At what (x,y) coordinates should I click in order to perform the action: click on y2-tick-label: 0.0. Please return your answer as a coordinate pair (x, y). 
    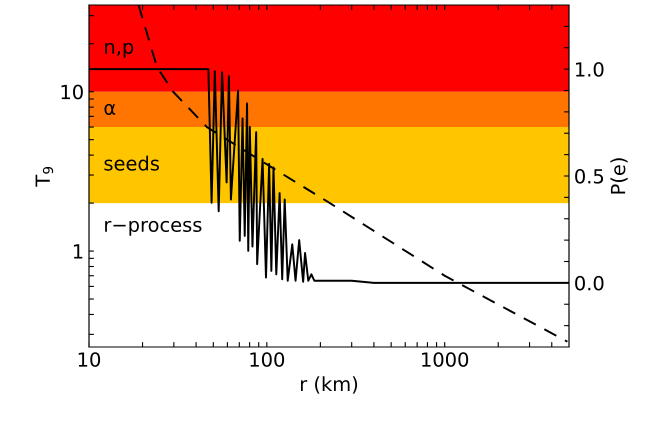
    Looking at the image, I should click on (589, 283).